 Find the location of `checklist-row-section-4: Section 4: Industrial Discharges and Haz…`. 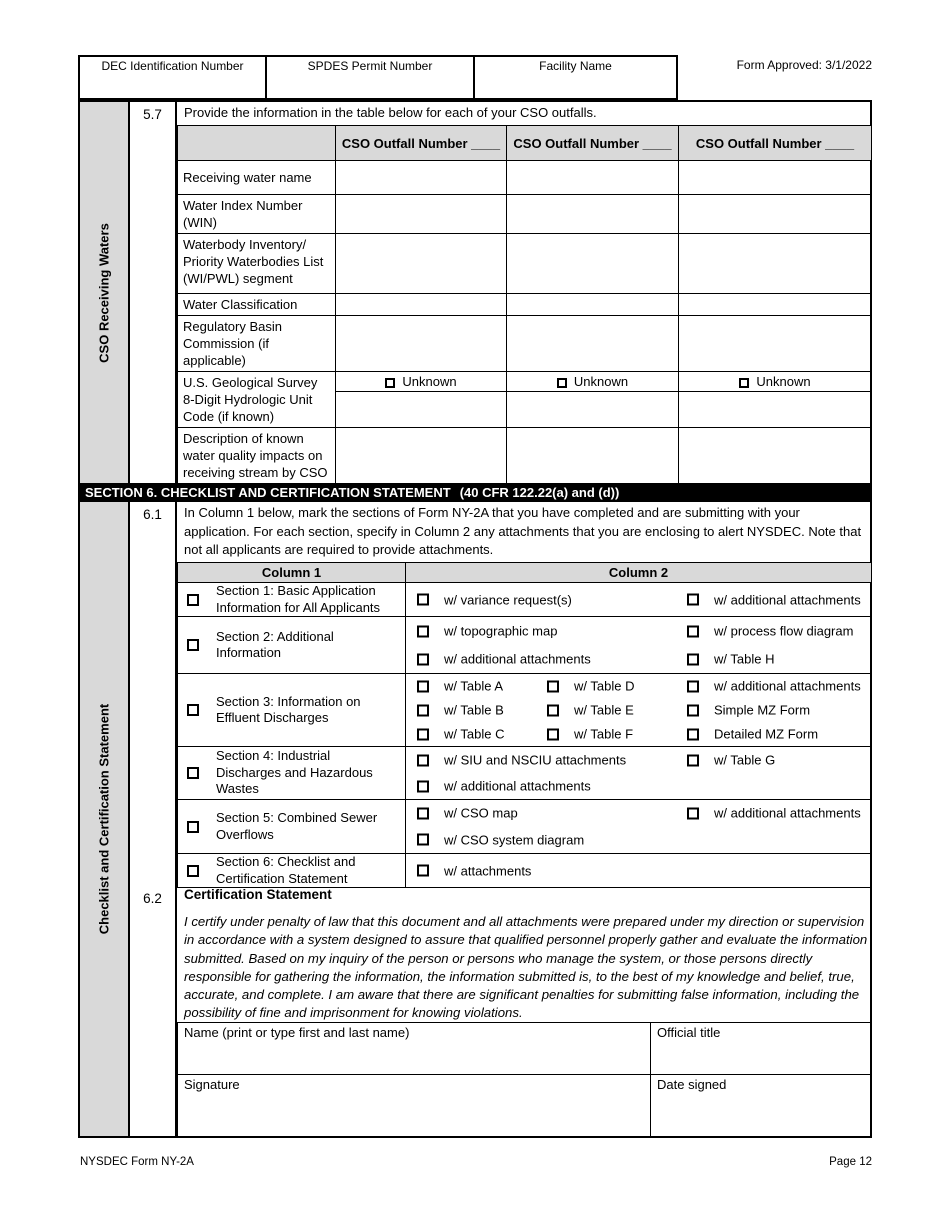

checklist-row-section-4: Section 4: Industrial Discharges and Haz… is located at coordinates (524, 773).